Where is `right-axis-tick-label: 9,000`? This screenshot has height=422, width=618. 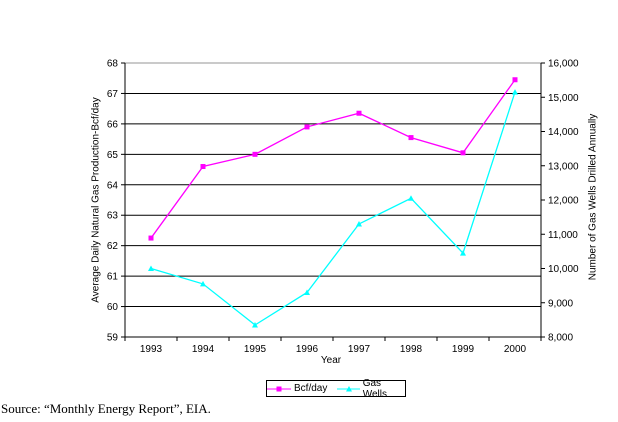
right-axis-tick-label: 9,000 is located at coordinates (560, 303).